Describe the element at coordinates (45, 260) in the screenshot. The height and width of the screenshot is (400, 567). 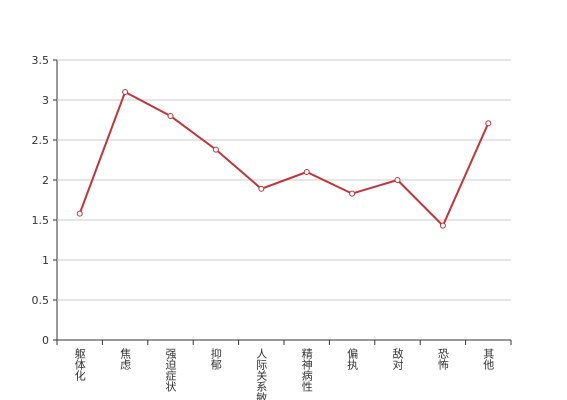
I see `y-tick-label: 1` at that location.